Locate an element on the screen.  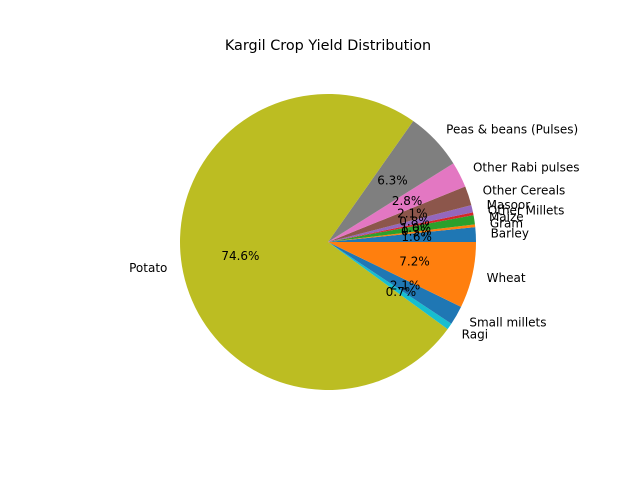
pct-label-ragi: 0.7% is located at coordinates (401, 292).